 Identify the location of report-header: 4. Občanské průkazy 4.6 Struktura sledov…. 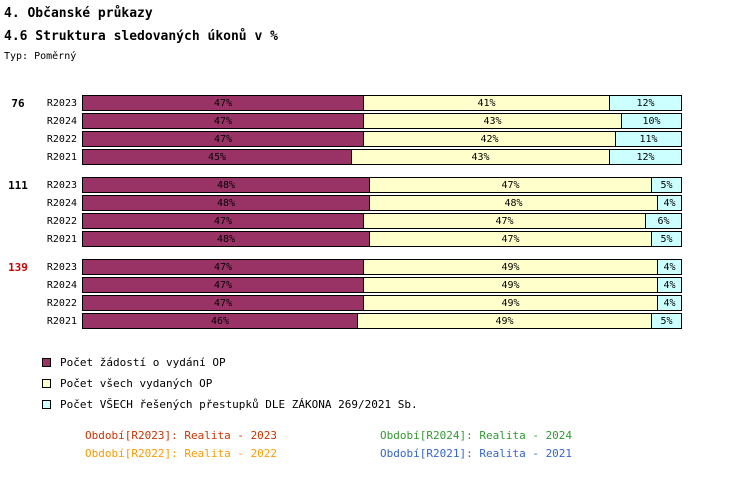
(375, 31).